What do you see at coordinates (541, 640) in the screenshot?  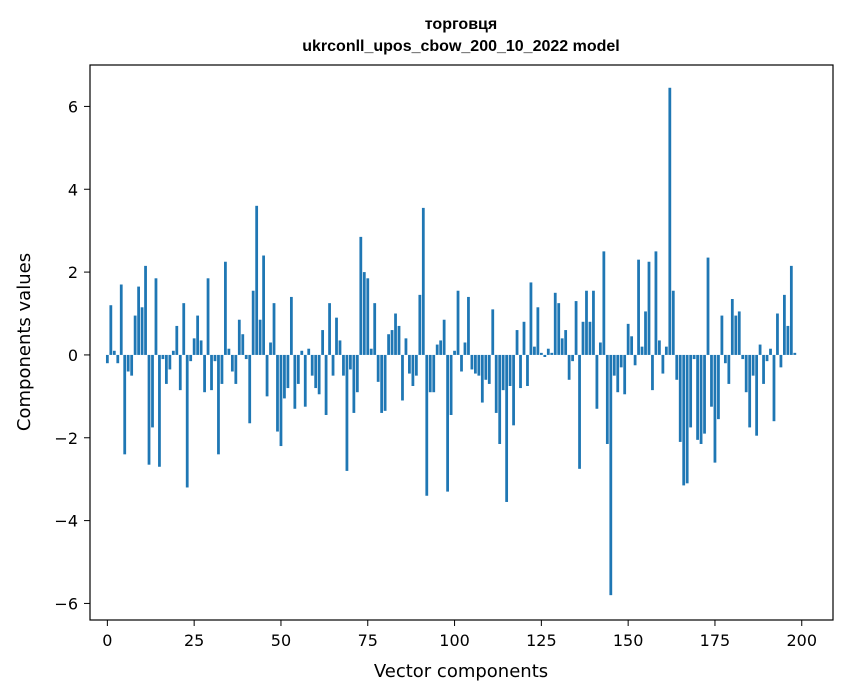 I see `x-tick-label: 125` at bounding box center [541, 640].